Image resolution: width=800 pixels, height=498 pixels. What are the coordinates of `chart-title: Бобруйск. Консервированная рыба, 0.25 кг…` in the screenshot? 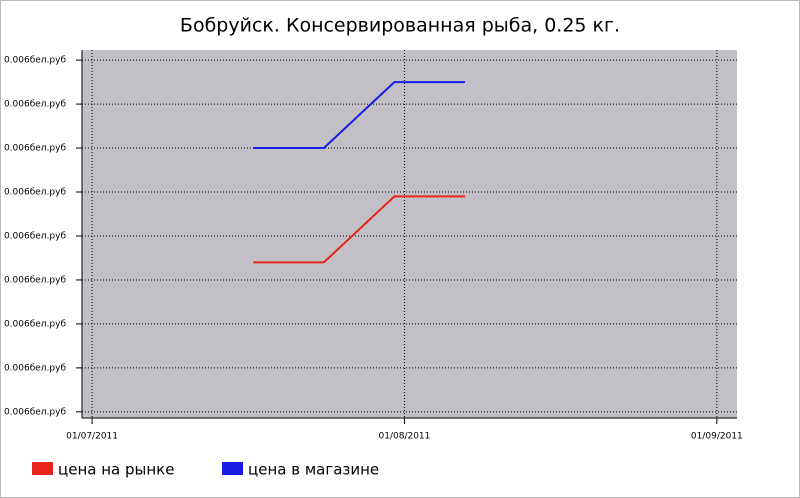 It's located at (400, 26).